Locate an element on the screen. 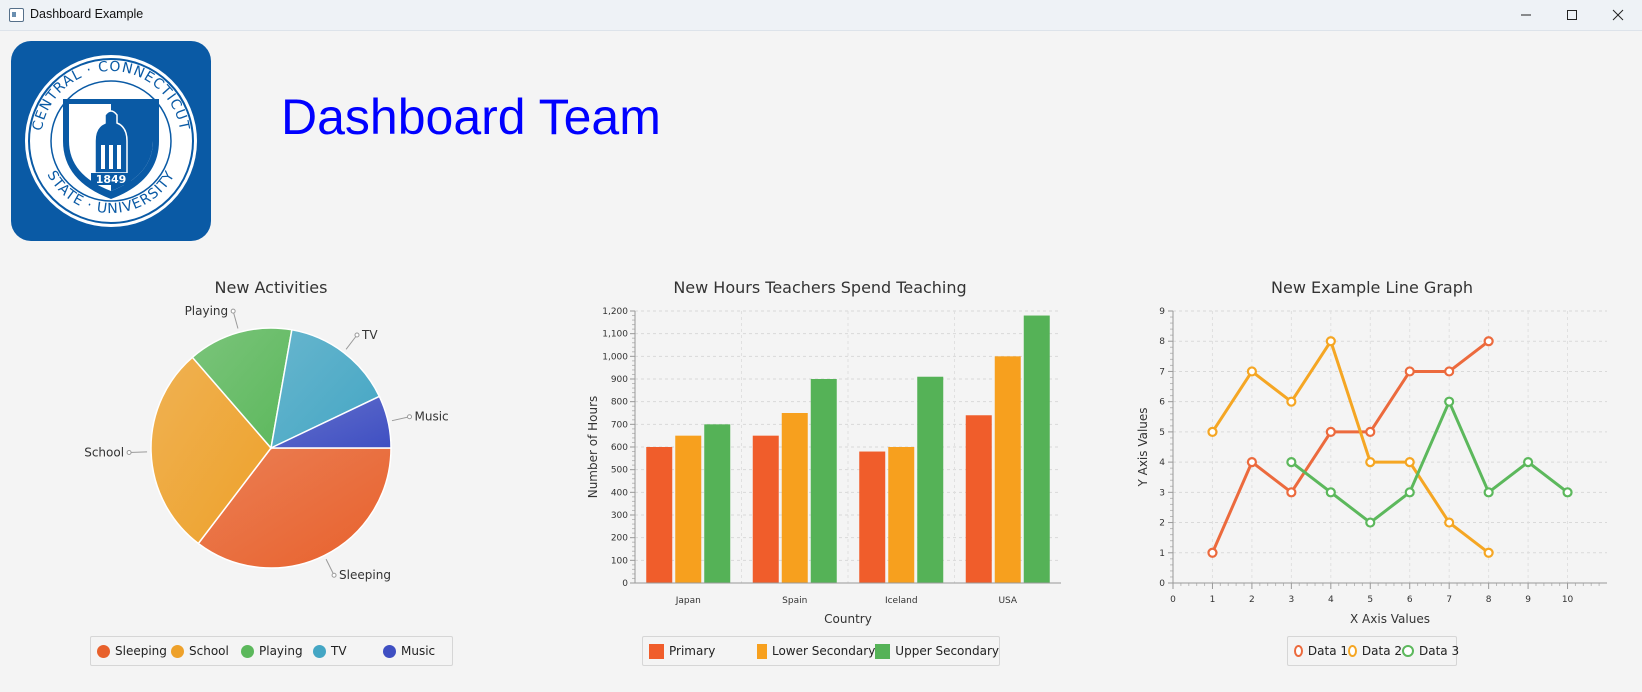  legend-item-school: School is located at coordinates (206, 651).